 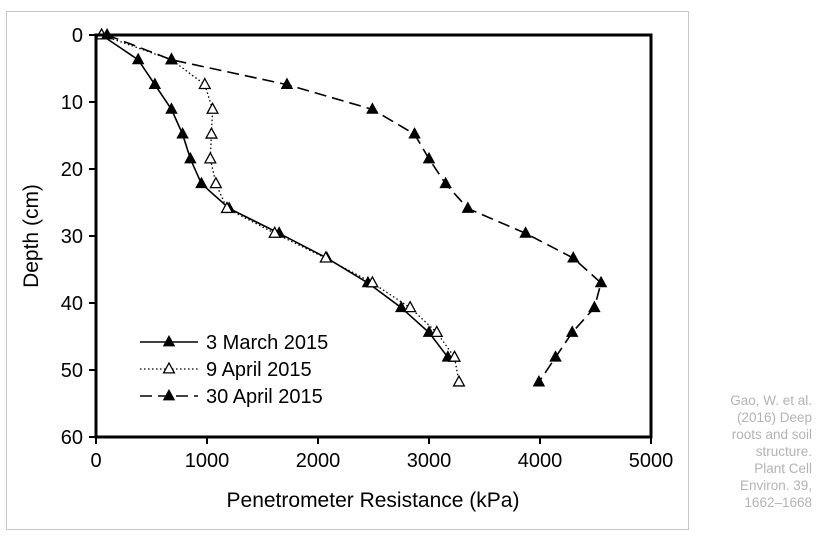 What do you see at coordinates (72, 103) in the screenshot?
I see `y-tick-label: 10` at bounding box center [72, 103].